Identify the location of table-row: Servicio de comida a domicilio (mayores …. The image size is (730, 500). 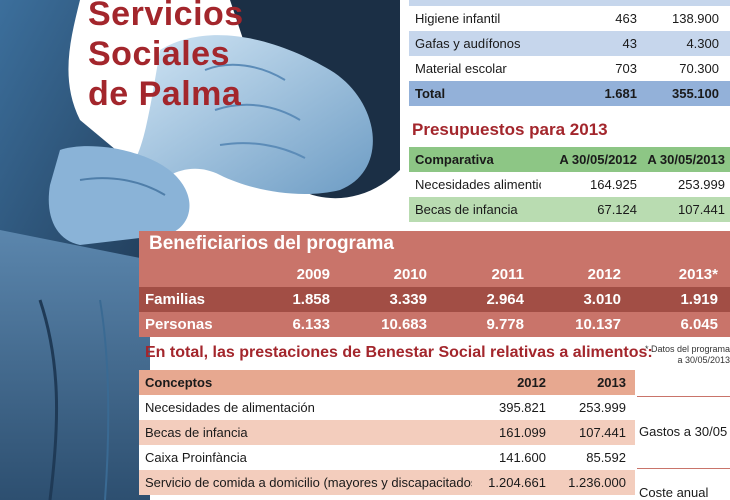
(387, 482).